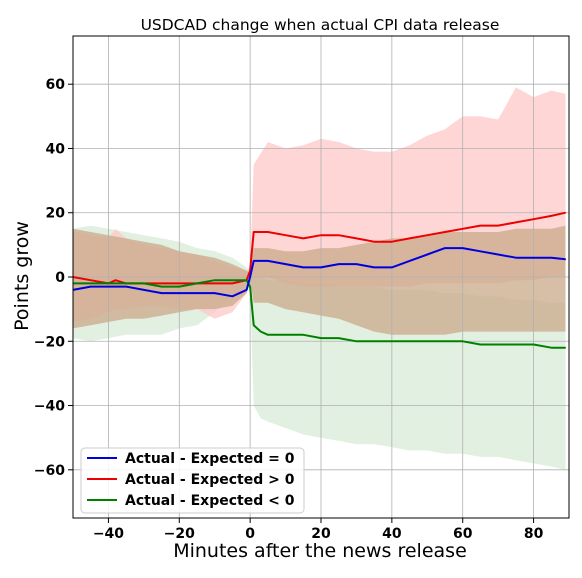  What do you see at coordinates (49, 342) in the screenshot?
I see `y-tick-label: −20` at bounding box center [49, 342].